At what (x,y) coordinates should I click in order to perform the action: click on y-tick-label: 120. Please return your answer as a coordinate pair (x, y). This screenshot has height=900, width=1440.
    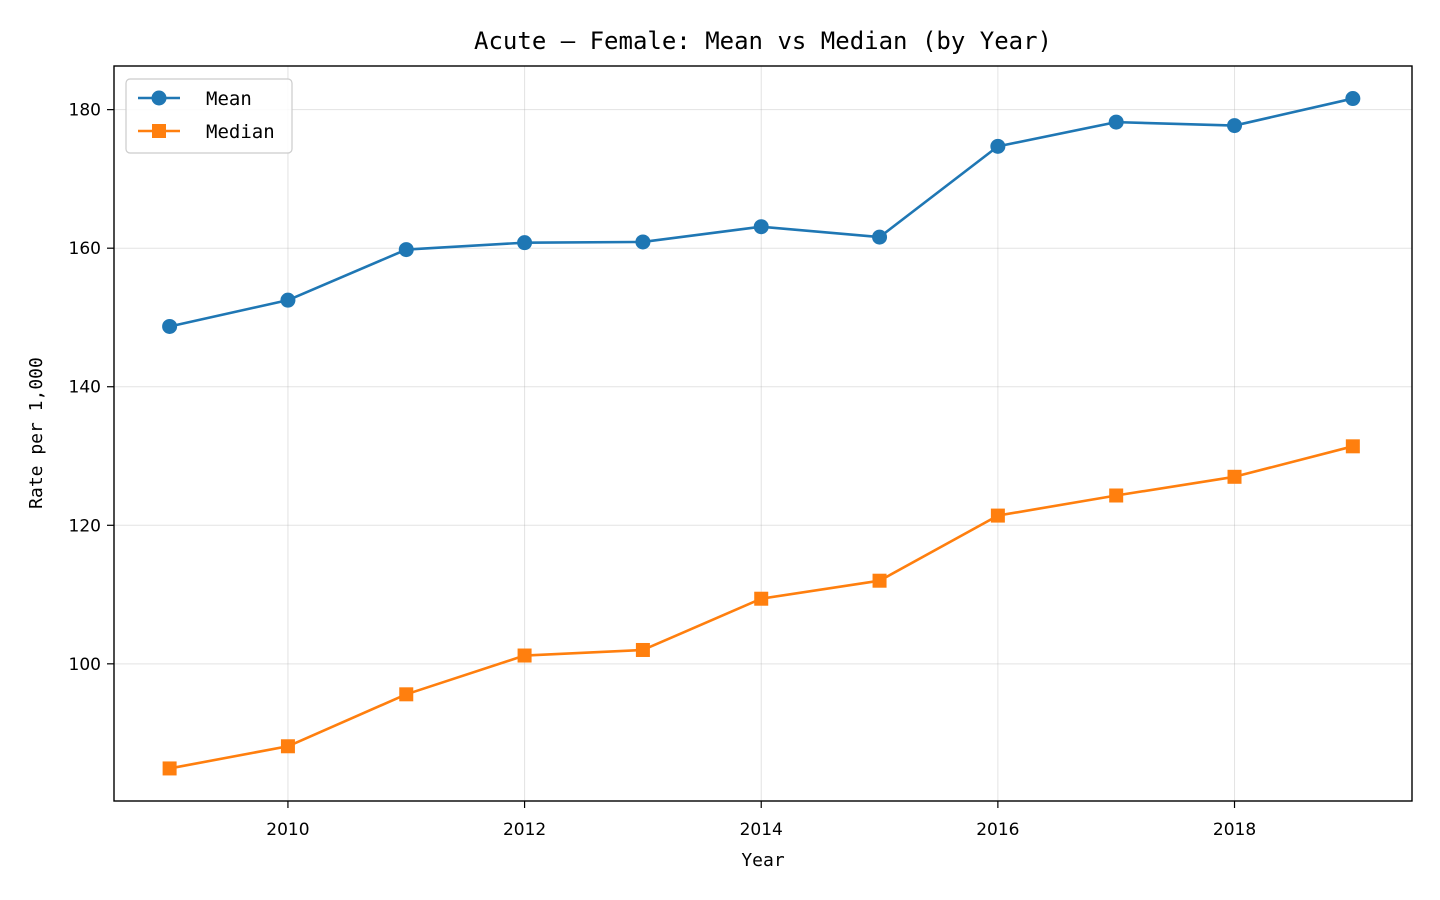
    Looking at the image, I should click on (85, 526).